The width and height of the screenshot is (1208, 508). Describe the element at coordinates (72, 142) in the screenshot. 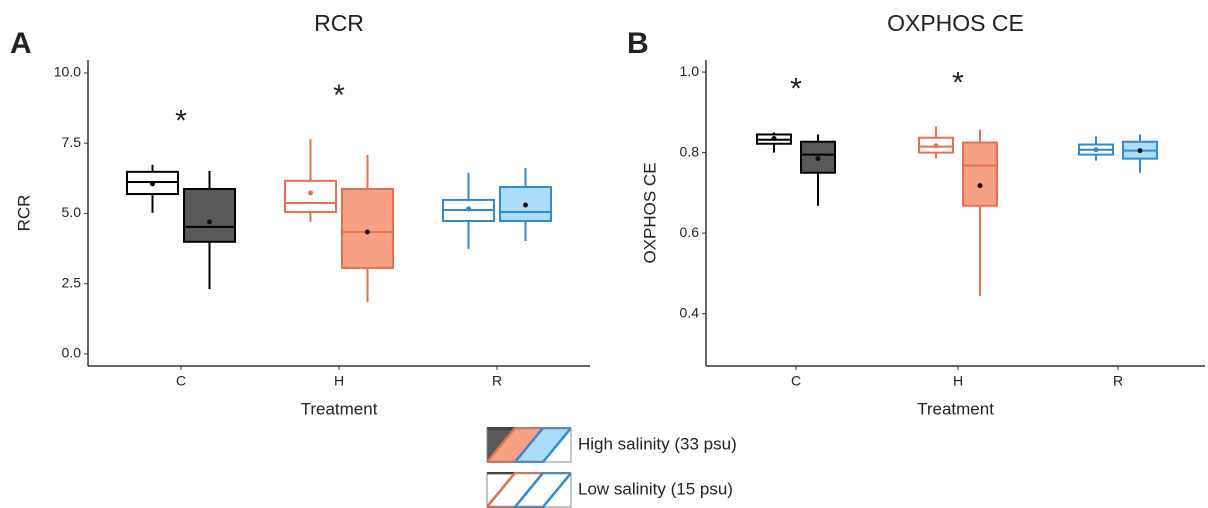

I see `y-tick-label: 7.5` at that location.